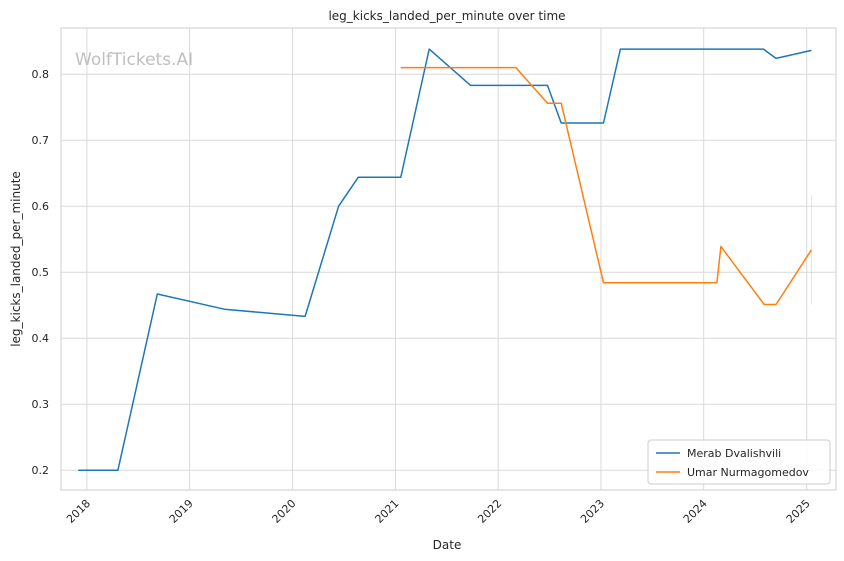 The width and height of the screenshot is (844, 561). What do you see at coordinates (734, 453) in the screenshot?
I see `legend-label: Merab Dvalishvili` at bounding box center [734, 453].